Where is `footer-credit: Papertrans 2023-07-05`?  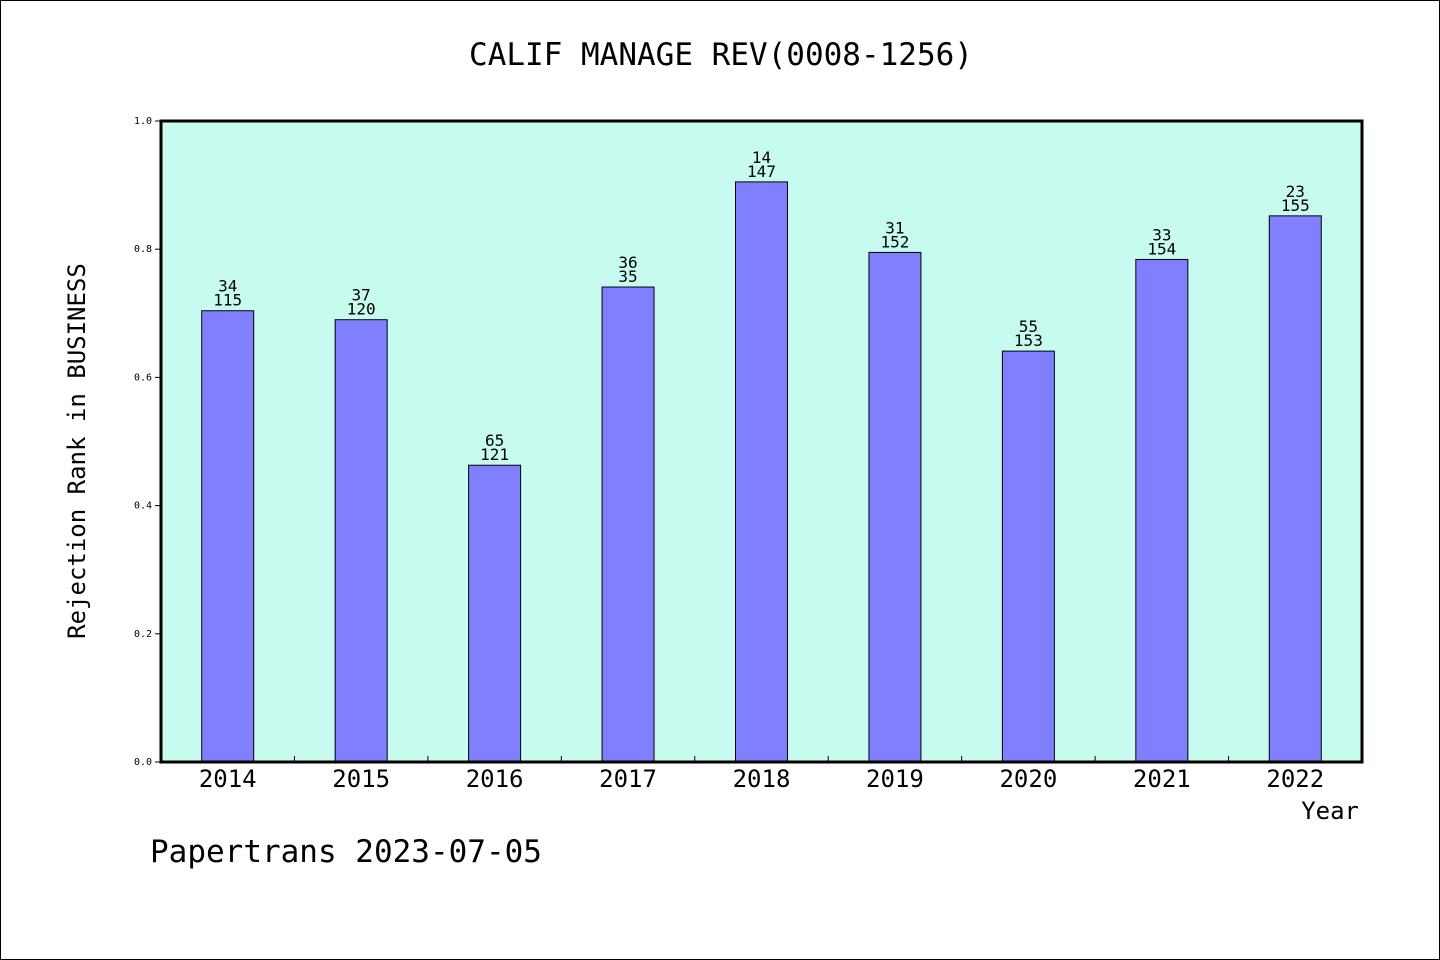 footer-credit: Papertrans 2023-07-05 is located at coordinates (346, 852).